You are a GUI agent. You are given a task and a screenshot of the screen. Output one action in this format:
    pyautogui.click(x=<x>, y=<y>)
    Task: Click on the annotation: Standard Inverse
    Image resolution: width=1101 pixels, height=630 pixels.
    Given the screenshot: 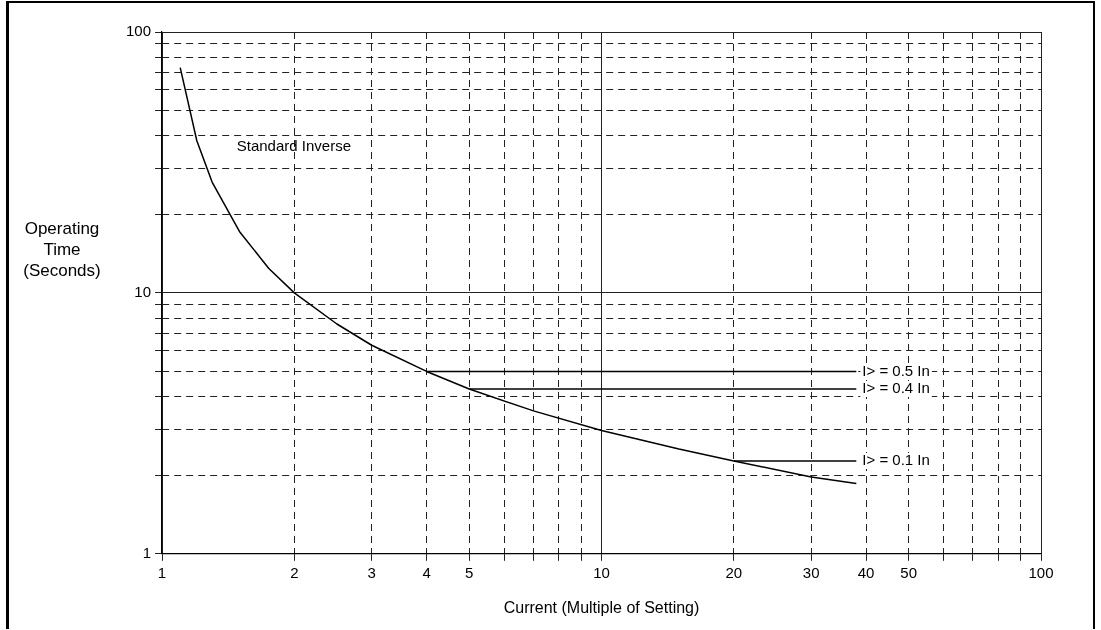 What is the action you would take?
    pyautogui.click(x=293, y=145)
    